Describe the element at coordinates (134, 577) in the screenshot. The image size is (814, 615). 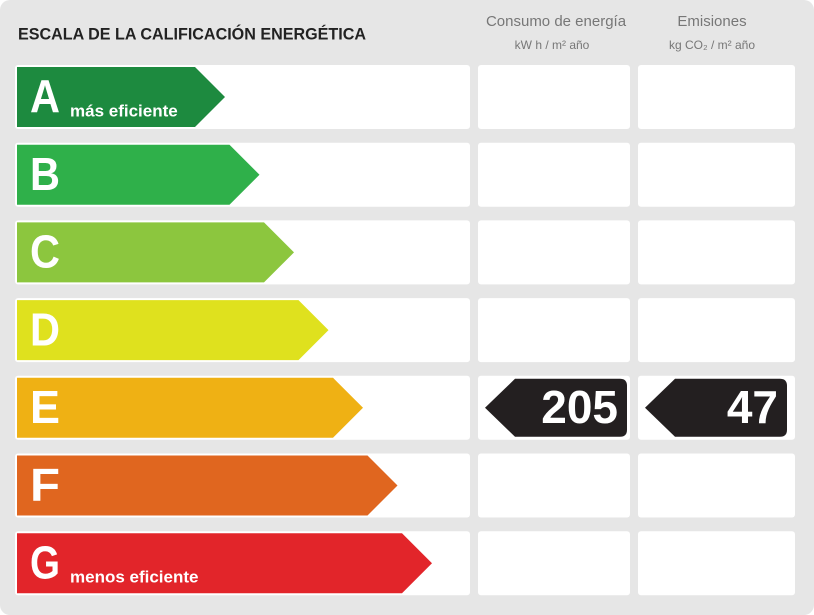
I see `rating-label: menos eficiente` at that location.